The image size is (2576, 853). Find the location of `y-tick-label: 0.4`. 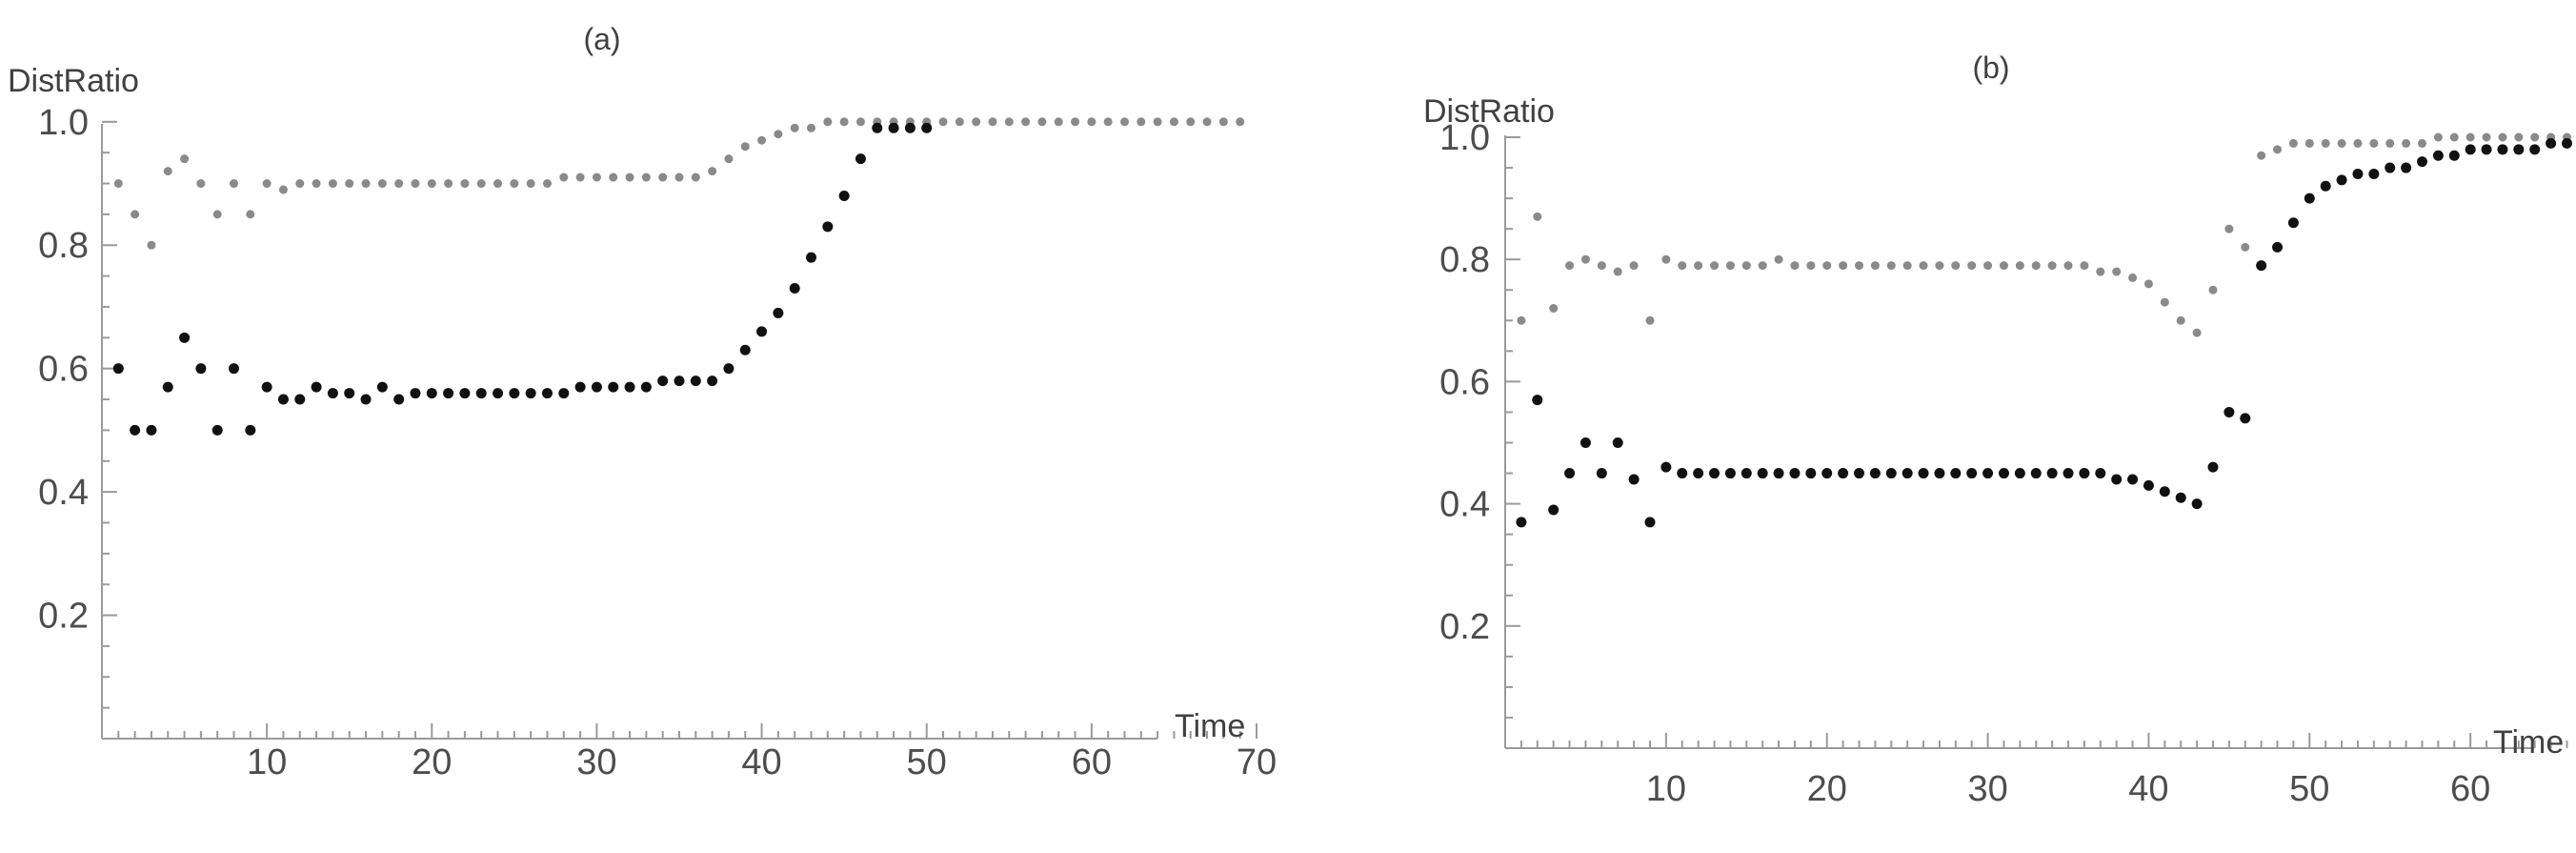

y-tick-label: 0.4 is located at coordinates (63, 493).